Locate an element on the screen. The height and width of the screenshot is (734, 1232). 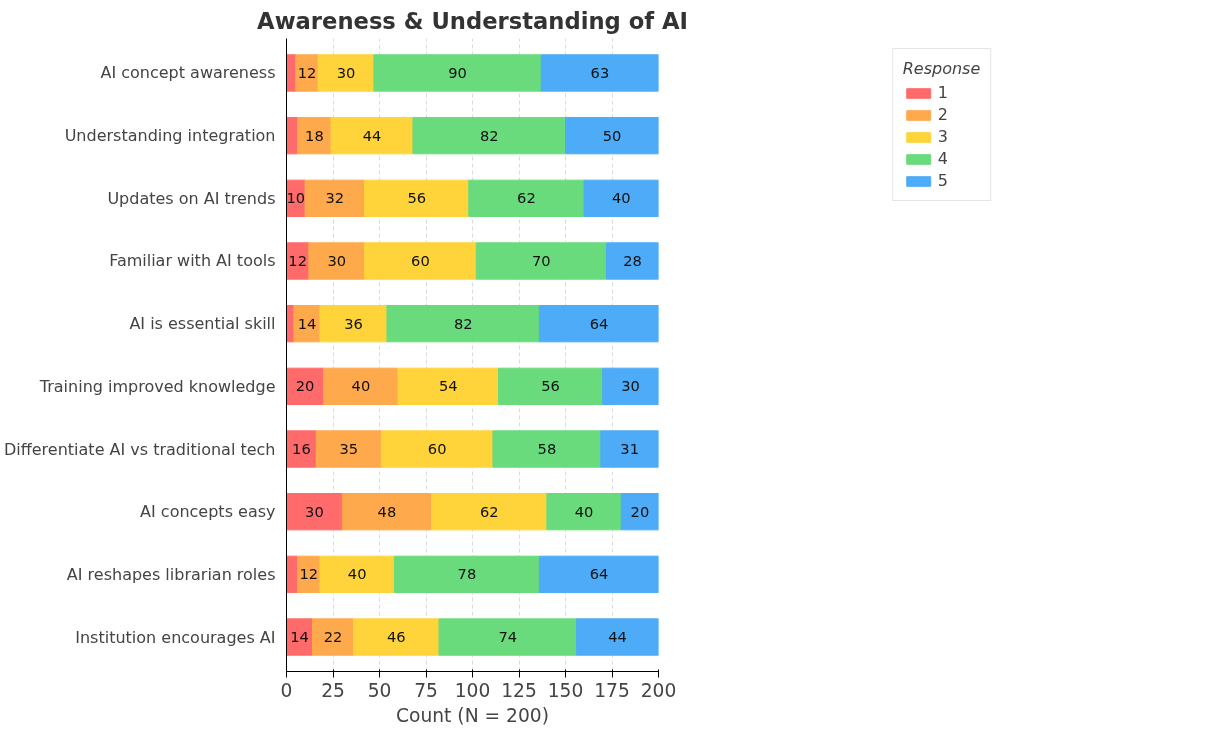
data-label: 74 is located at coordinates (508, 637).